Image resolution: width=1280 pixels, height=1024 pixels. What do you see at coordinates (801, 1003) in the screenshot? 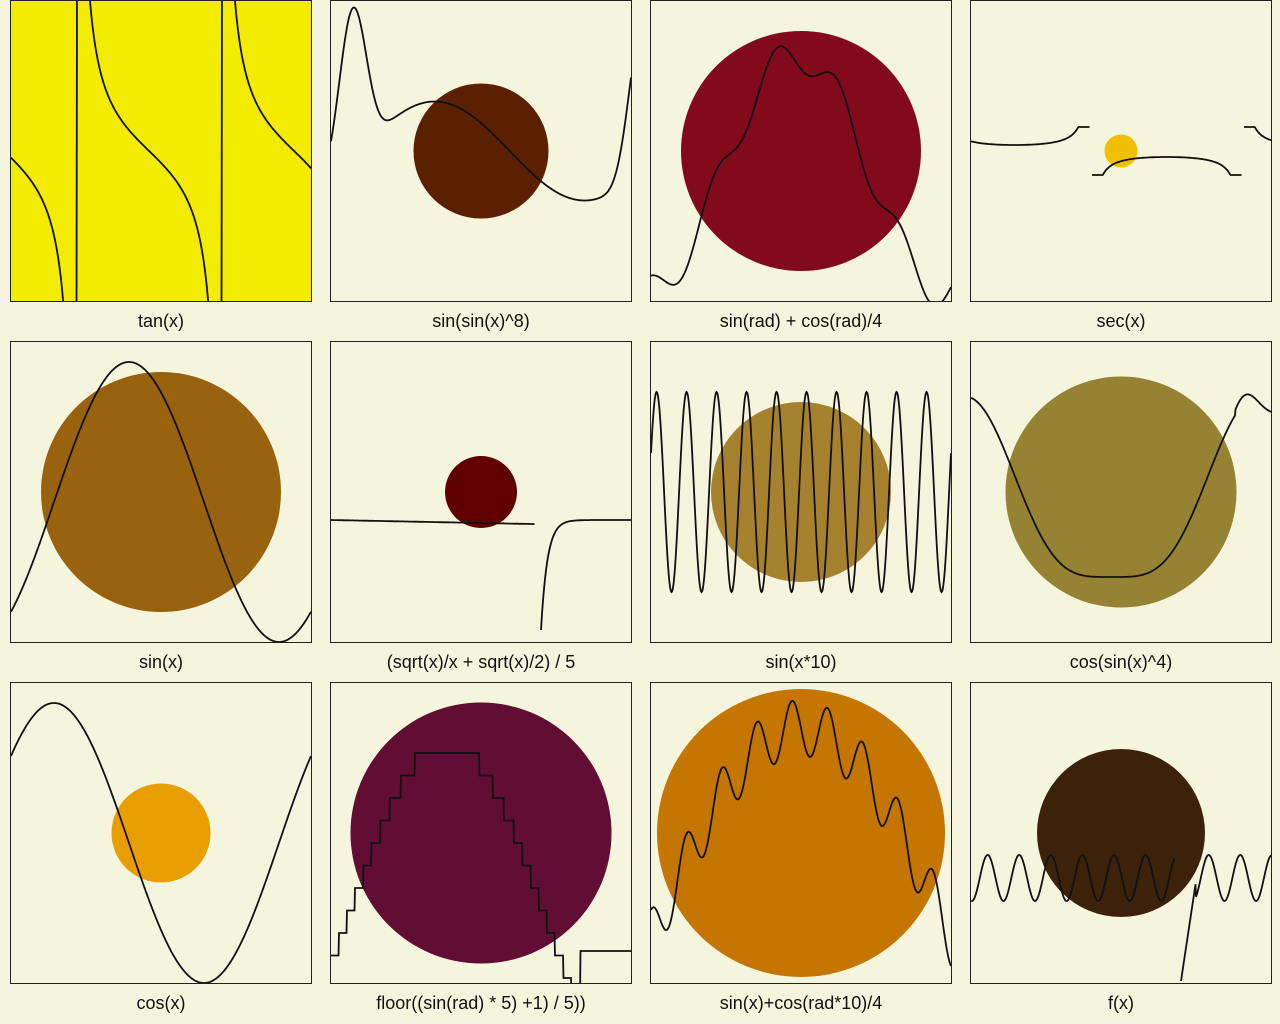
I see `function-label: sin(x)+cos(rad*10)/4` at bounding box center [801, 1003].